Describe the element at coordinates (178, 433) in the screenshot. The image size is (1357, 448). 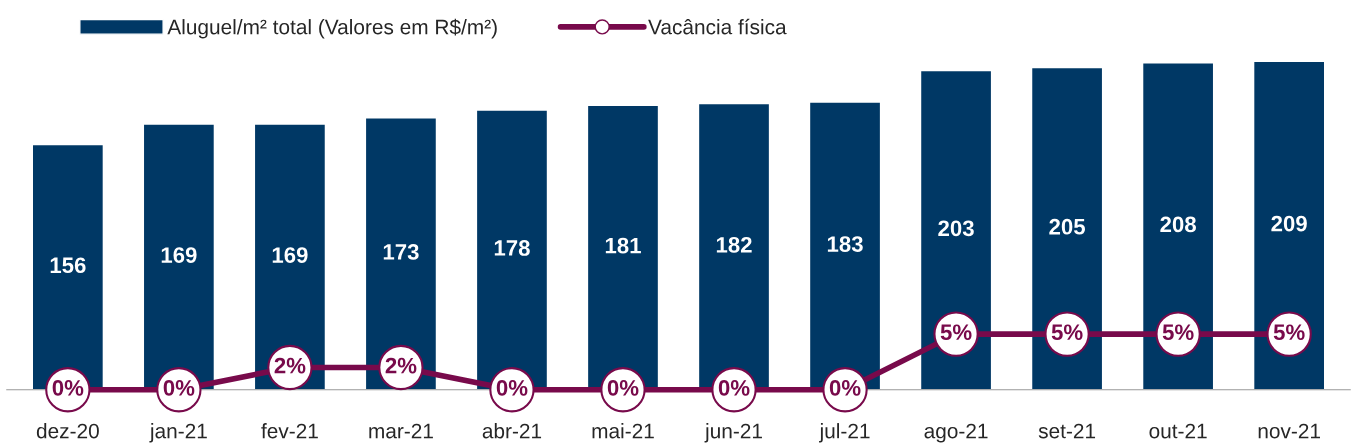
I see `x-tick-label: jan-21` at that location.